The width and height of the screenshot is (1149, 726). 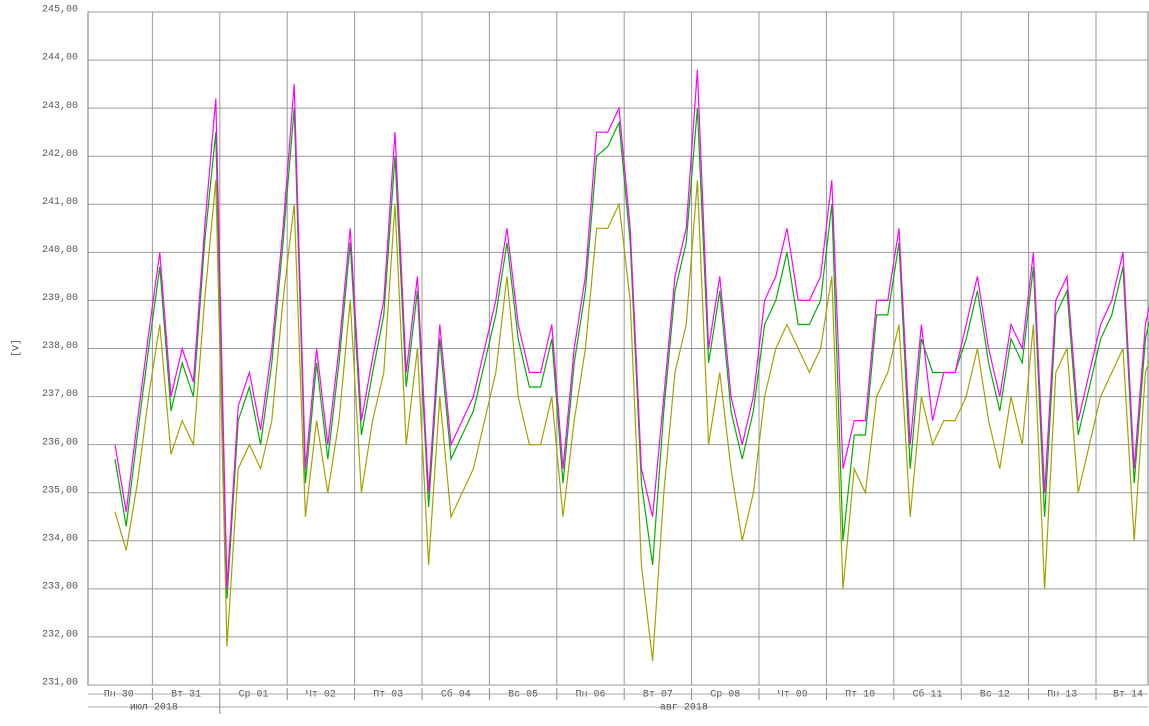 What do you see at coordinates (186, 695) in the screenshot?
I see `x-tick-label: Вт 31` at bounding box center [186, 695].